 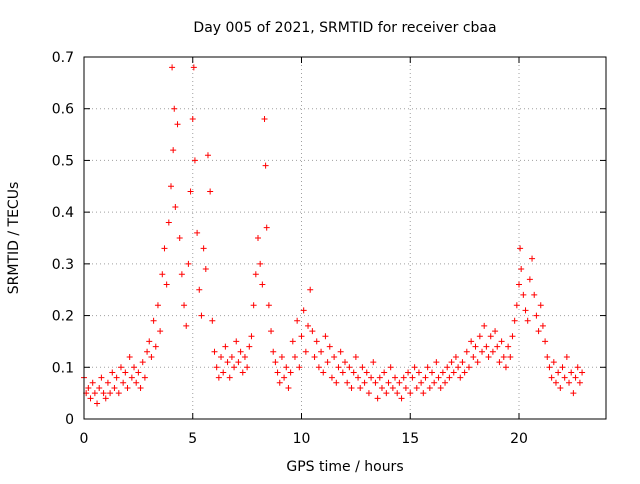 What do you see at coordinates (63, 213) in the screenshot?
I see `y-tick-label: 0.4` at bounding box center [63, 213].